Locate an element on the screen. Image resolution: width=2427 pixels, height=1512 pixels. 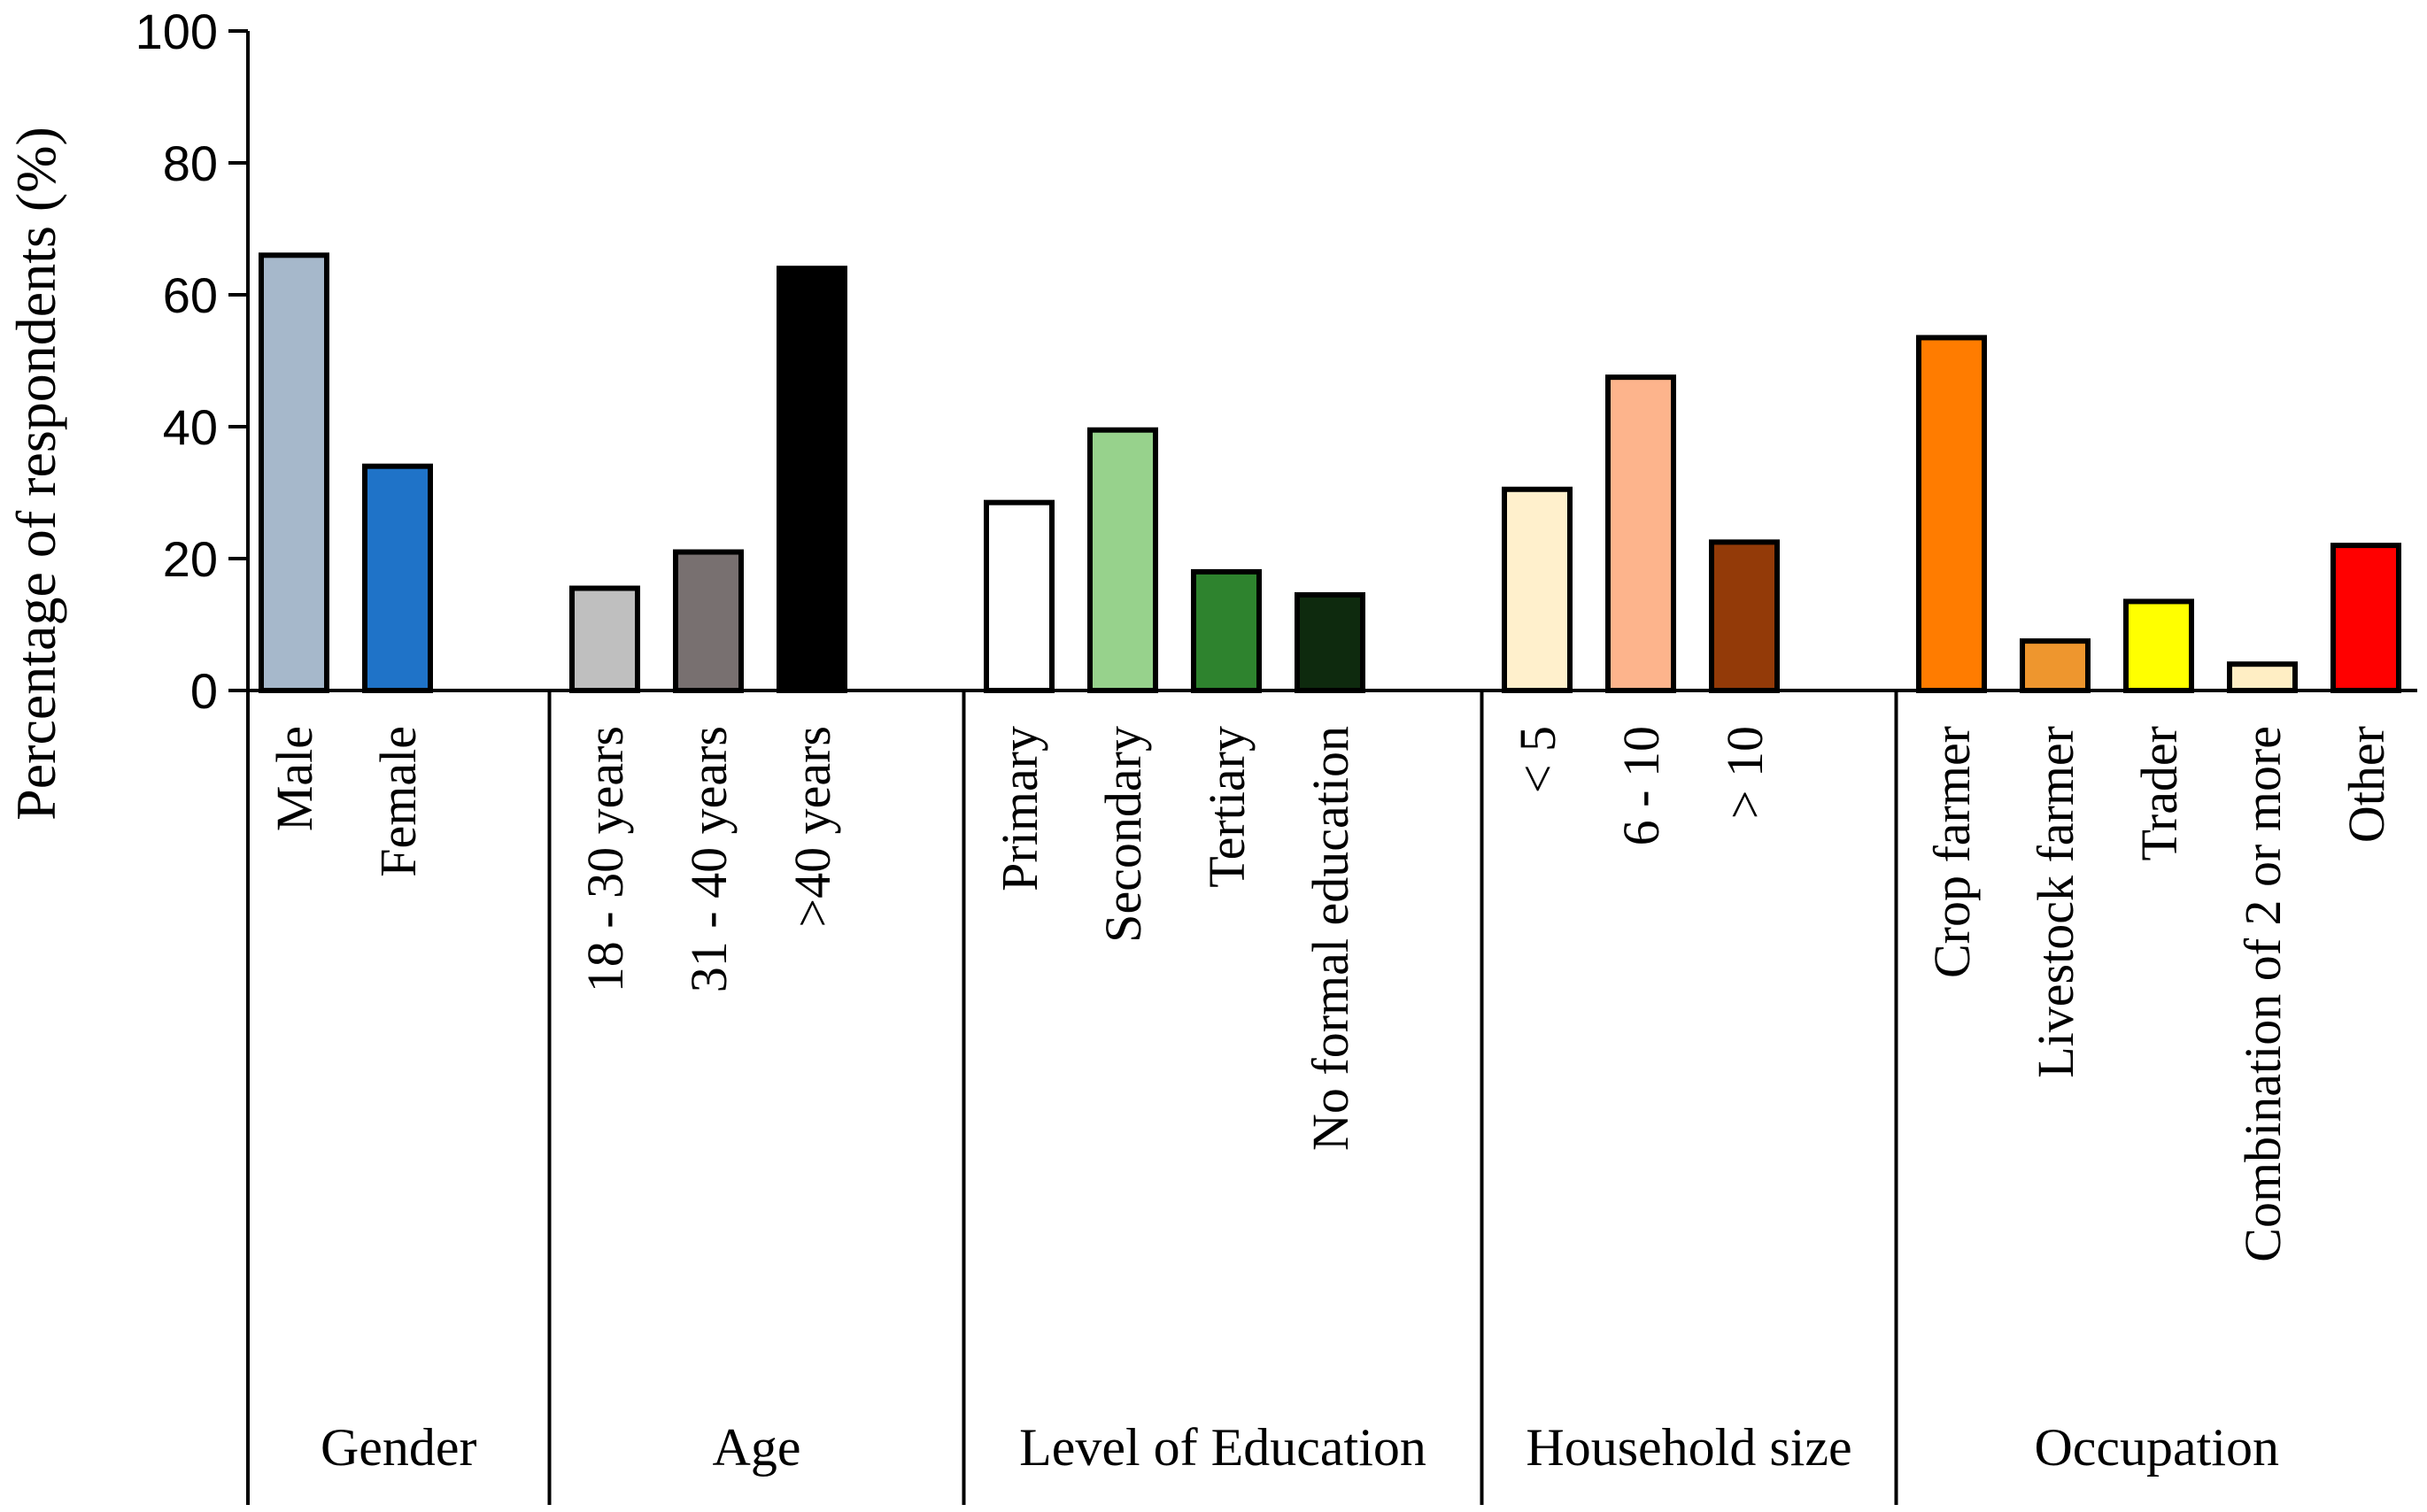
bar-level-of-education-primary is located at coordinates (1020, 596).